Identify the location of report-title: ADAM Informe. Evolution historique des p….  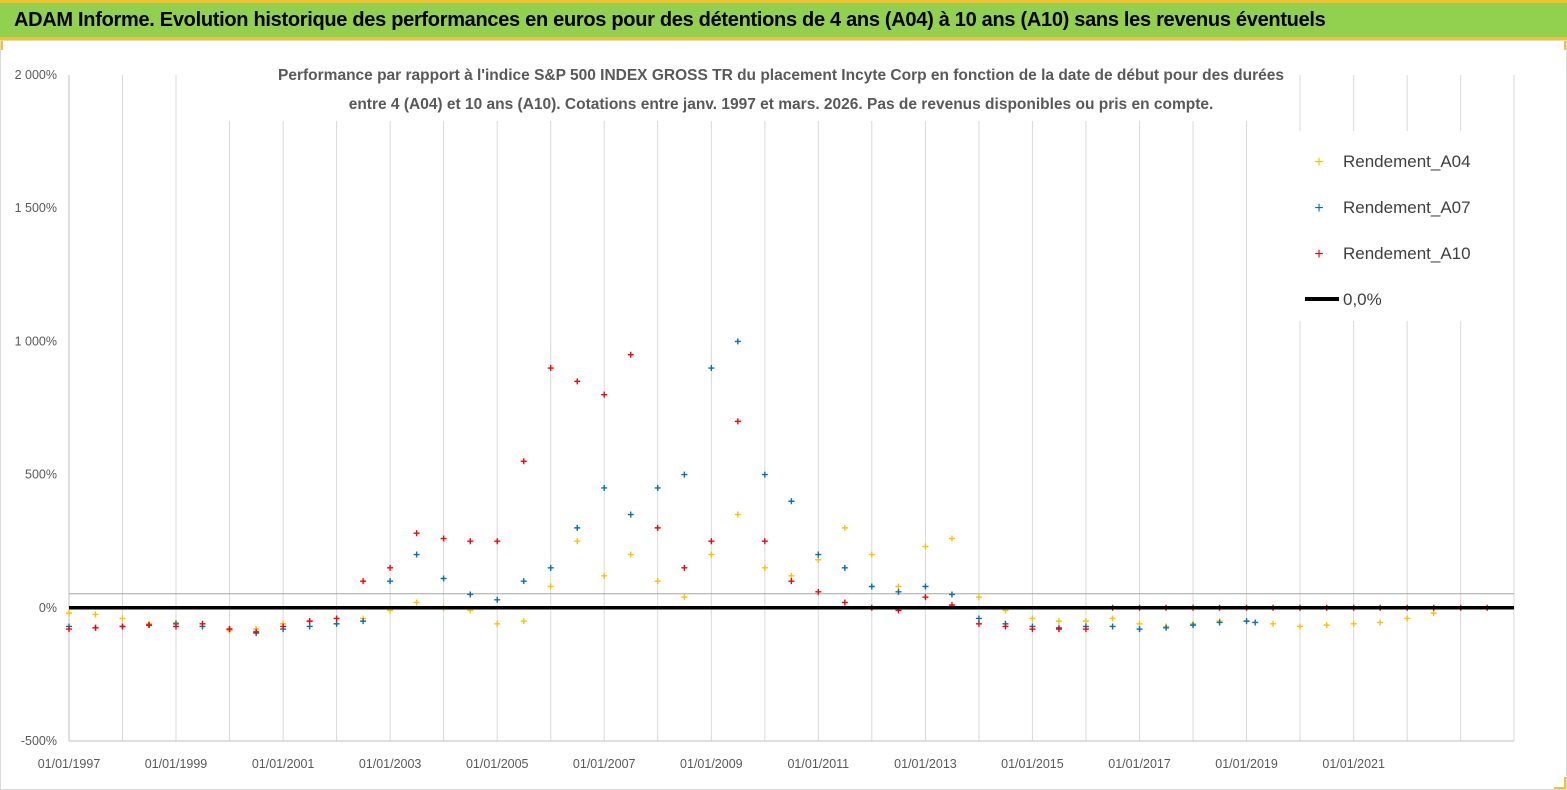
(670, 20).